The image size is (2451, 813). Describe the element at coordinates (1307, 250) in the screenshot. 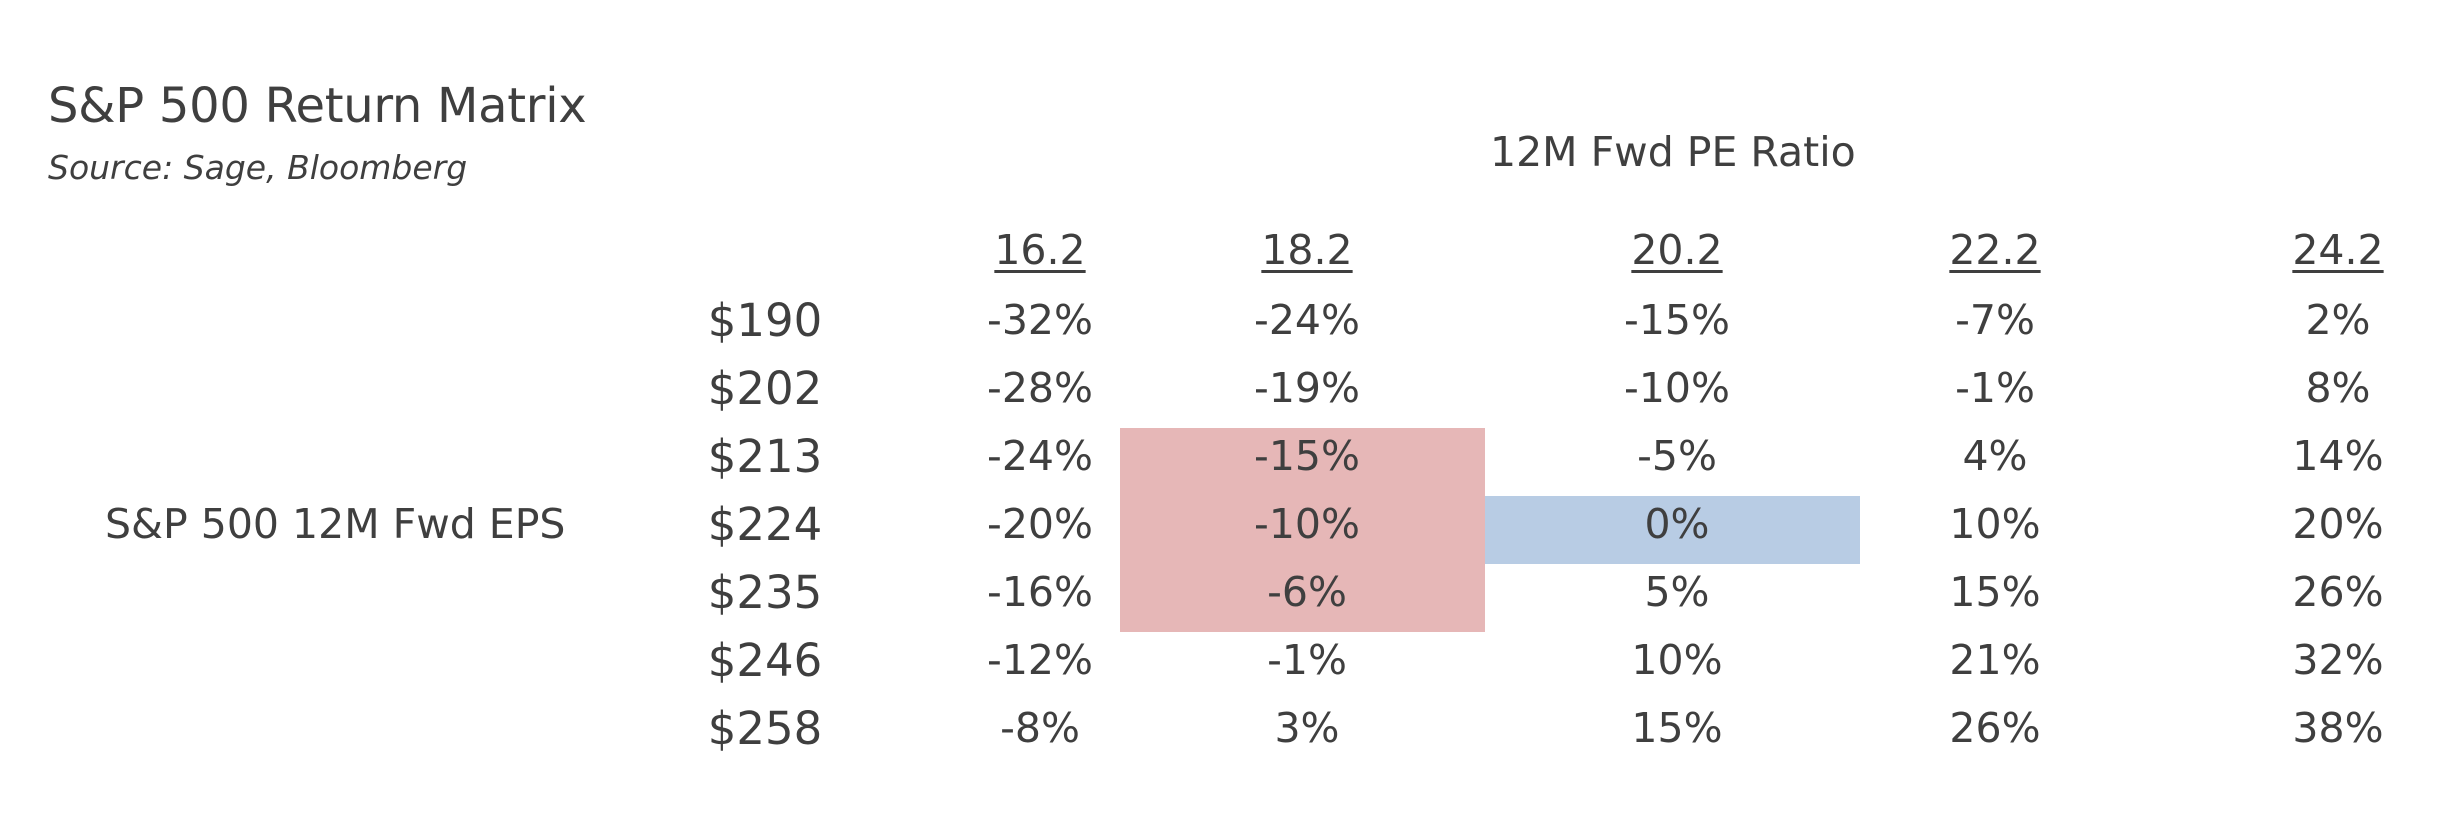

I see `pe-column-header: 18.2` at that location.